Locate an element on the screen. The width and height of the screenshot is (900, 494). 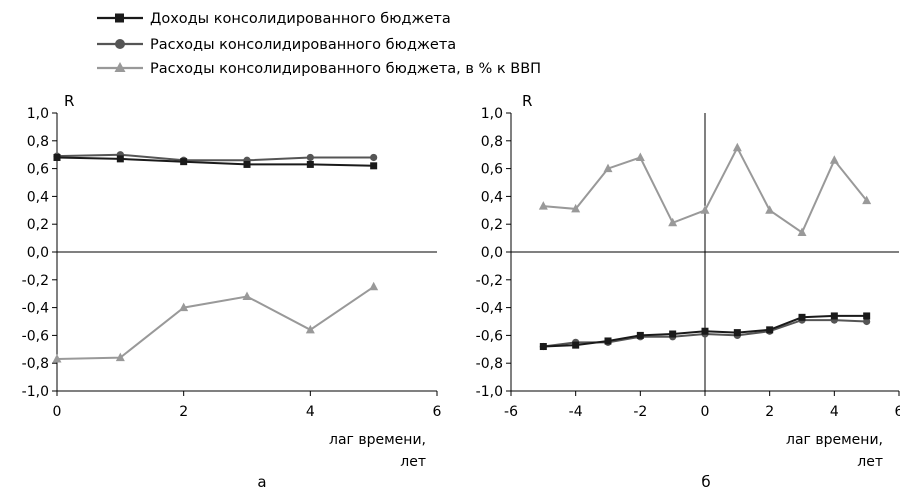
legend-item-expenditure: Расходы консолидированного бюджета is located at coordinates (276, 45).